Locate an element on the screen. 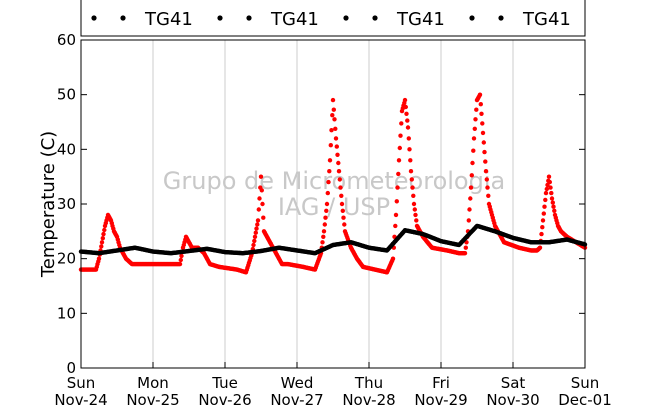 Image resolution: width=650 pixels, height=409 pixels. x-tick-date: Nov-24 is located at coordinates (80, 400).